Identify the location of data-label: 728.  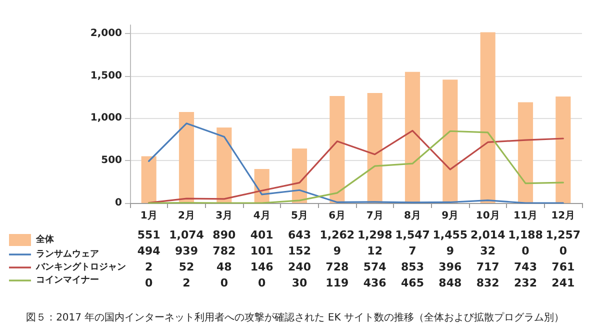
(337, 267).